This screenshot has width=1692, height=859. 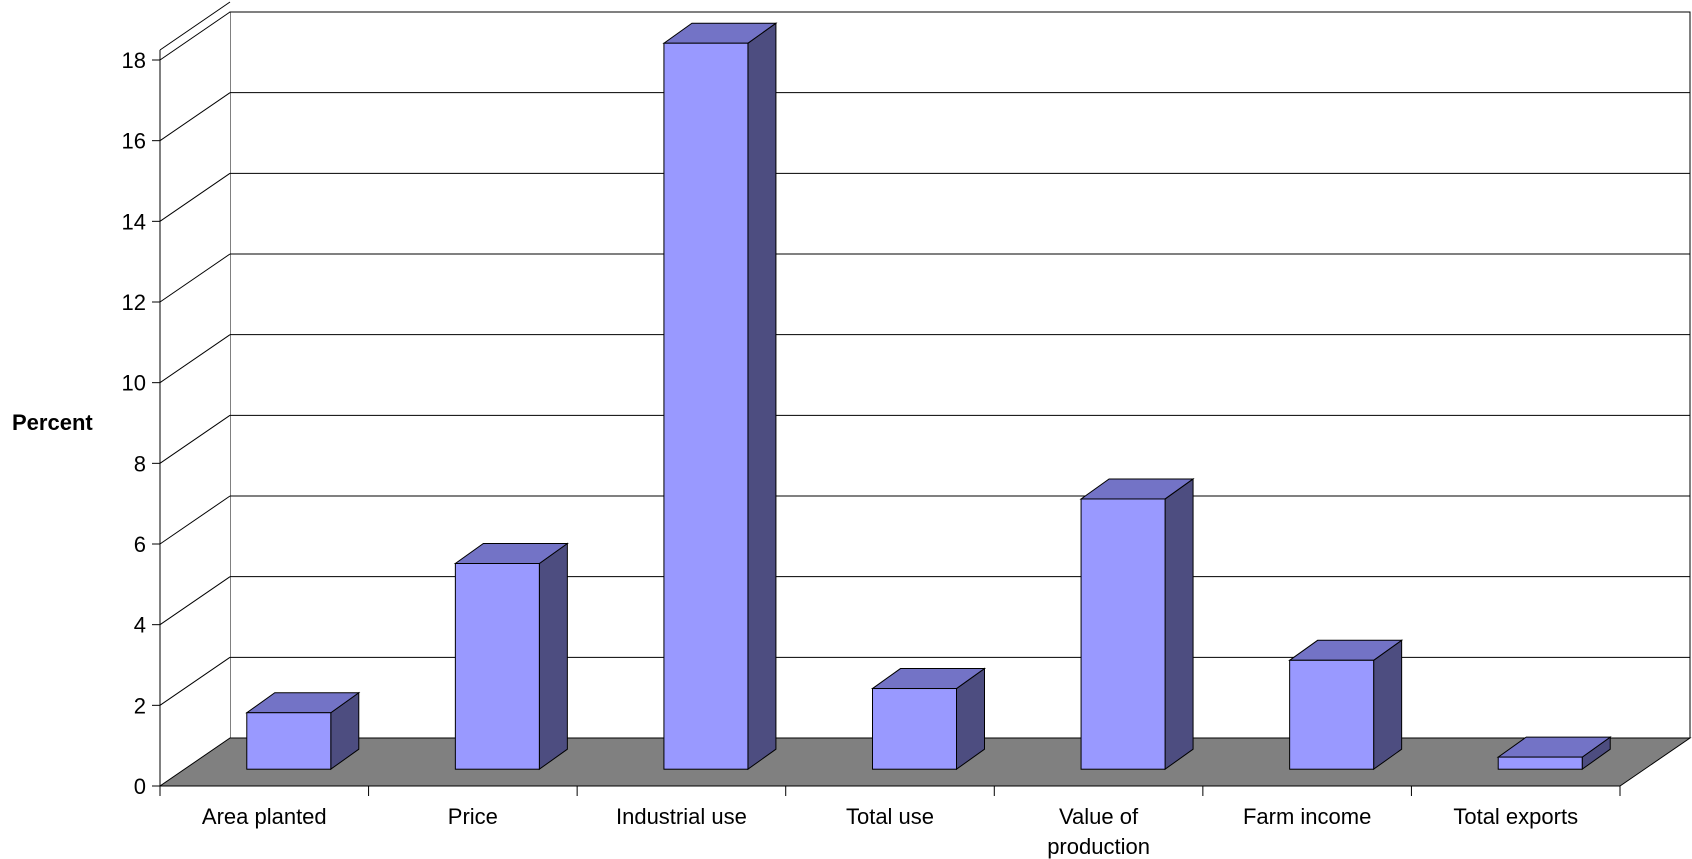 What do you see at coordinates (140, 786) in the screenshot?
I see `y-tick-label: 0` at bounding box center [140, 786].